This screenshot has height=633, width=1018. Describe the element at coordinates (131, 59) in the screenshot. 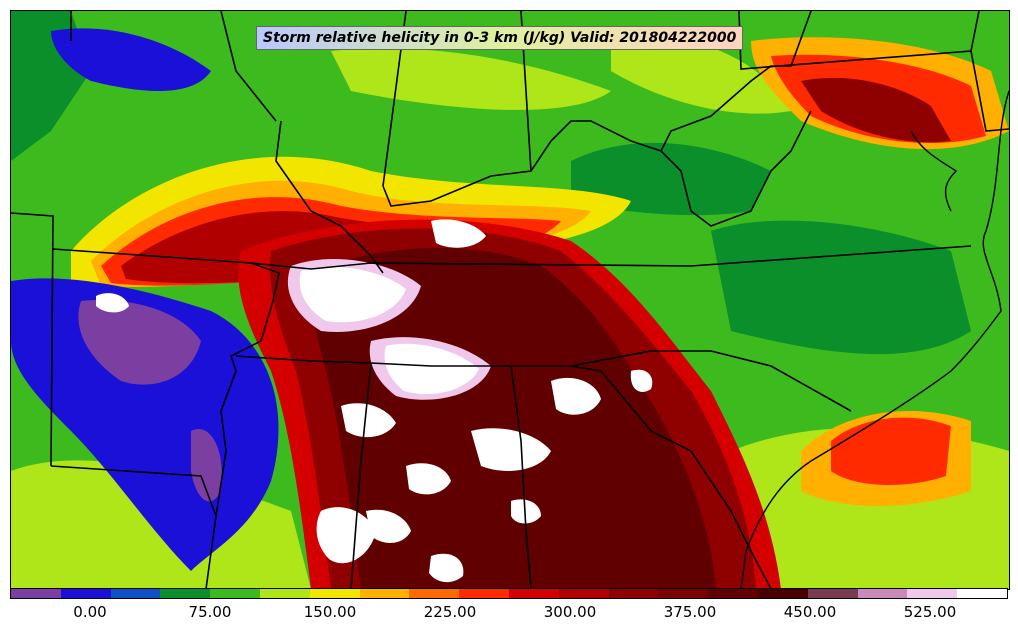

I see `field-blue` at that location.